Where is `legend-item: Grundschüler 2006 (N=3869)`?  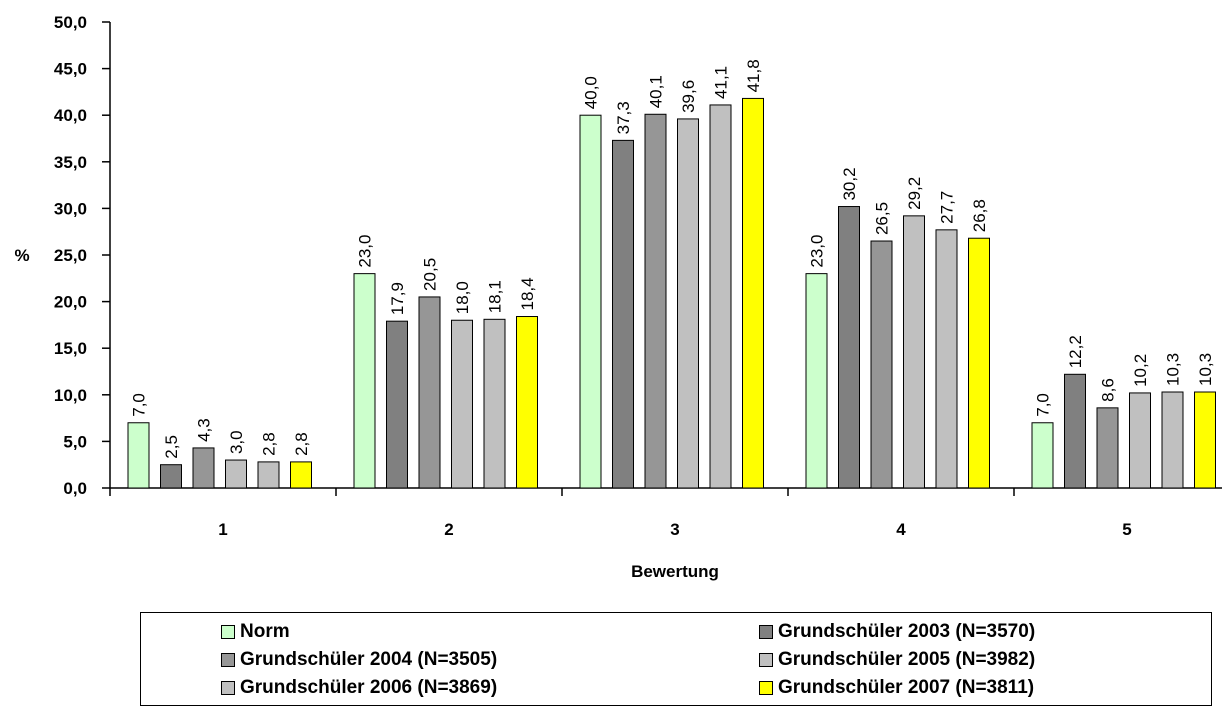
legend-item: Grundschüler 2006 (N=3869) is located at coordinates (359, 688).